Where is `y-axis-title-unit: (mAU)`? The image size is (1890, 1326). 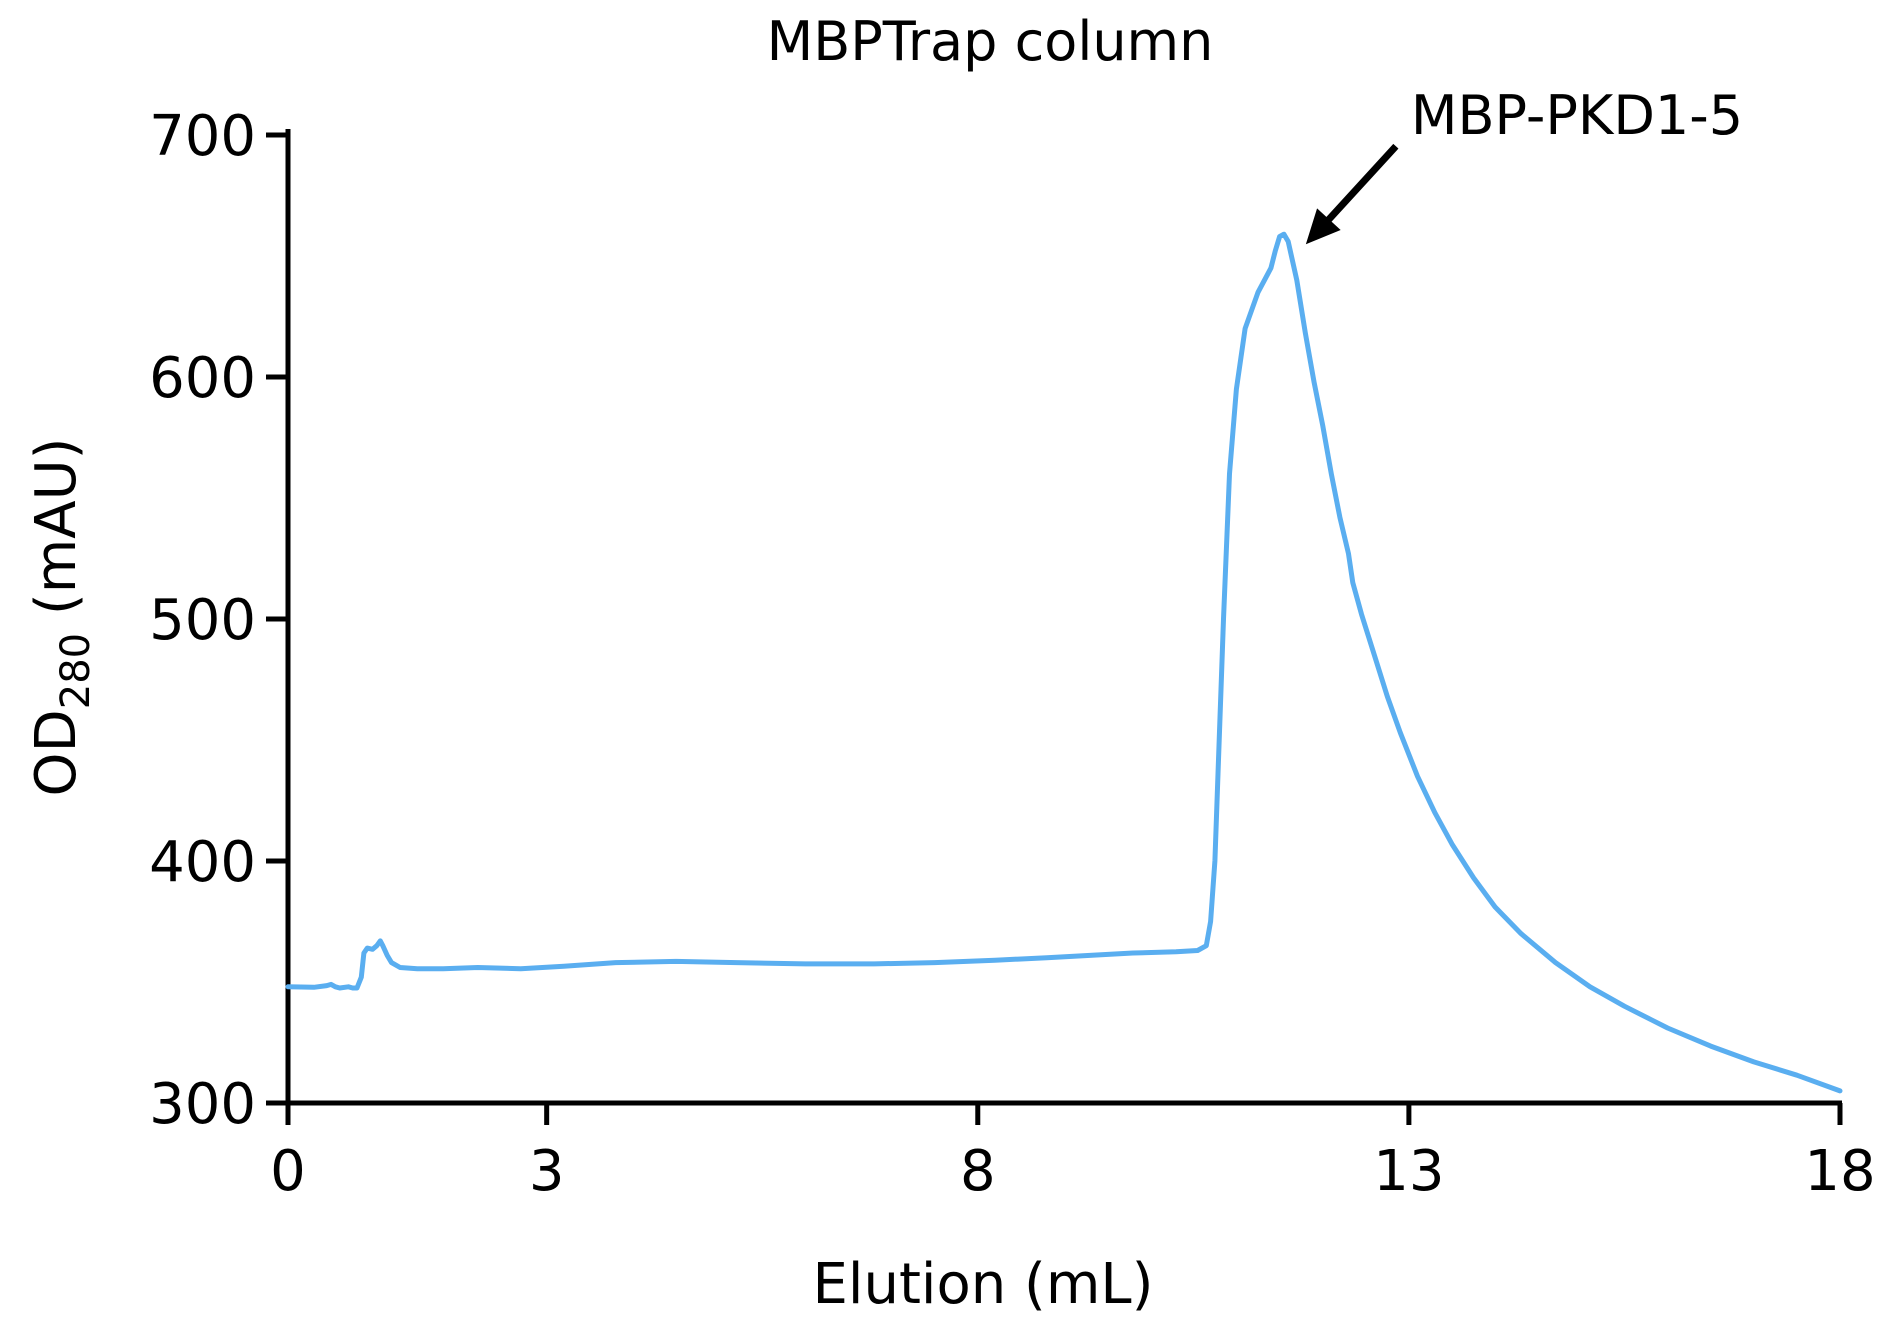
y-axis-title-unit: (mAU) is located at coordinates (56, 535).